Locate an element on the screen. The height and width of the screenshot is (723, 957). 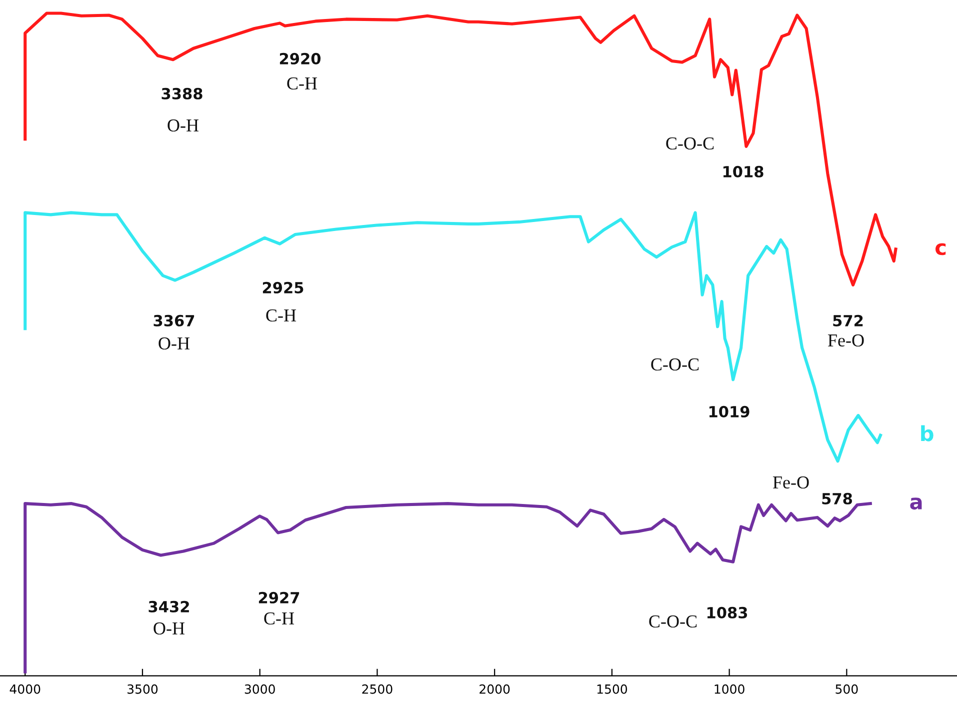
x-tick-label: 500 is located at coordinates (847, 689).